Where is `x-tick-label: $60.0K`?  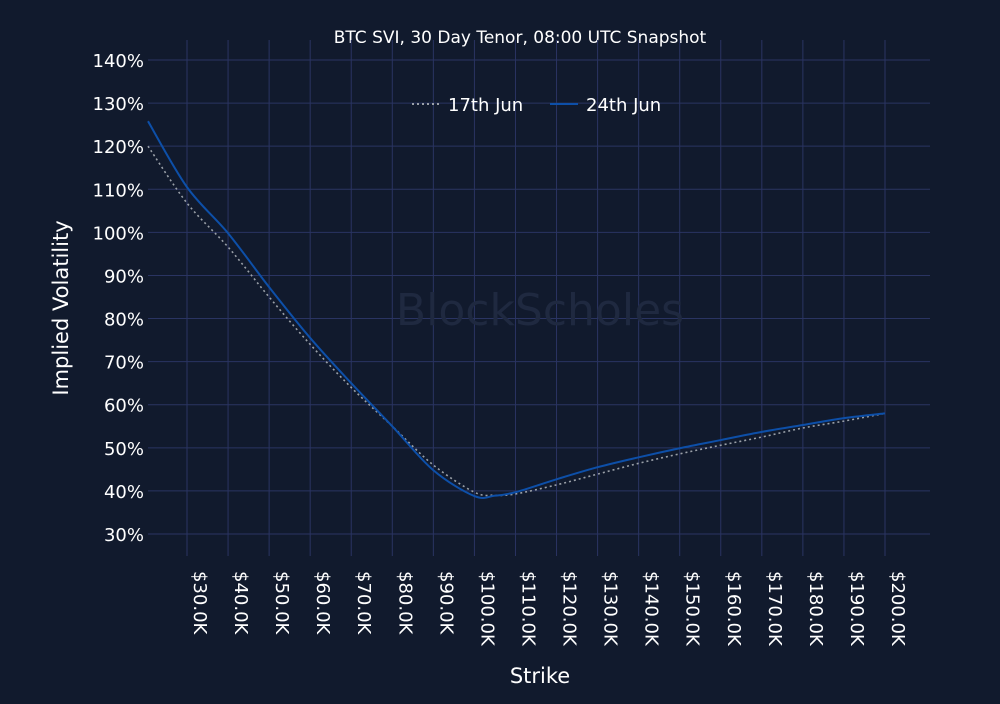 x-tick-label: $60.0K is located at coordinates (322, 603).